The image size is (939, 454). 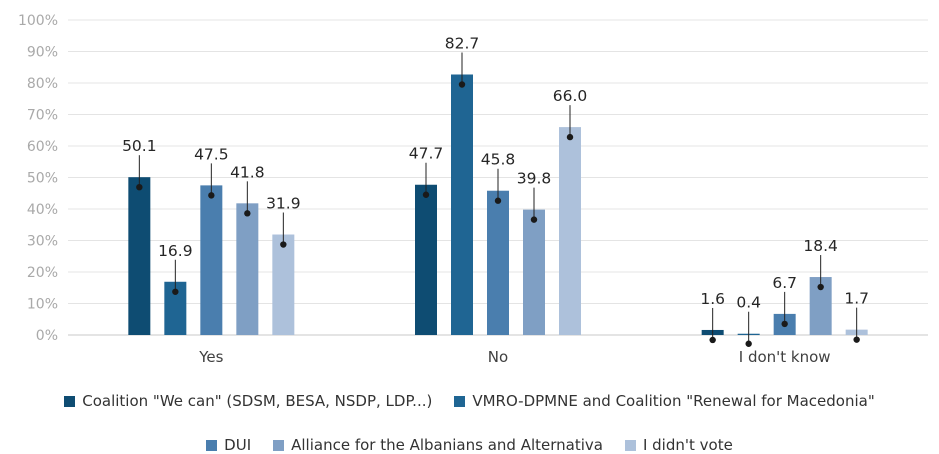 What do you see at coordinates (856, 299) in the screenshot?
I see `data-label: 1.7` at bounding box center [856, 299].